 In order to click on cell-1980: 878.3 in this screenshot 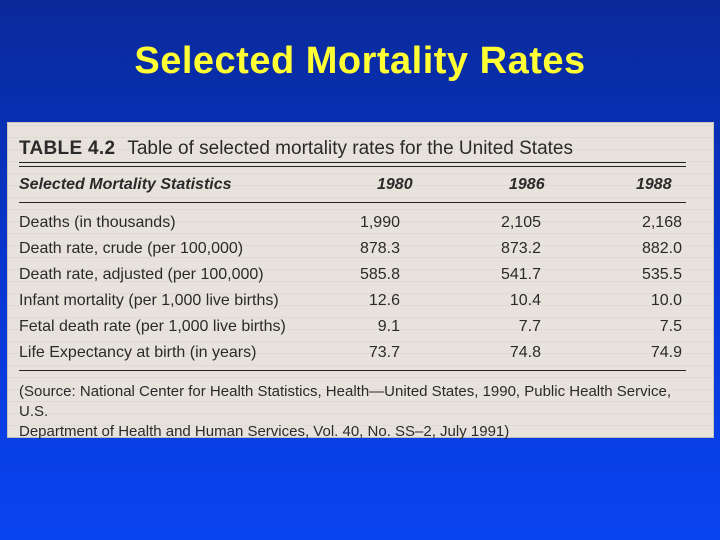, I will do `click(379, 248)`.